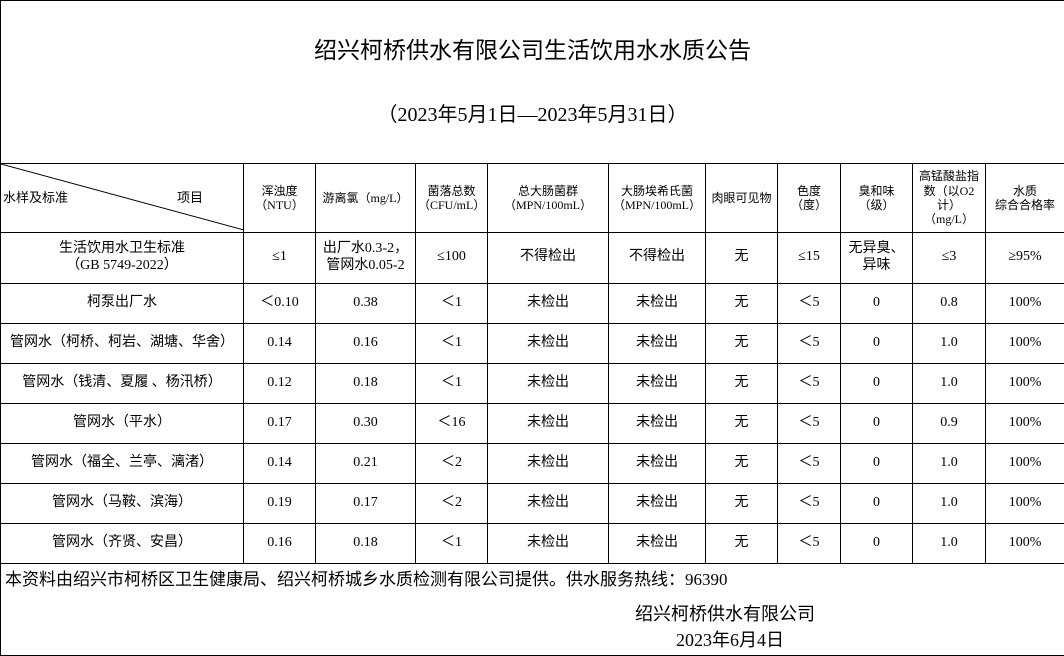  Describe the element at coordinates (122, 543) in the screenshot. I see `row-label-cell: 管网水（齐贤、安昌）` at that location.